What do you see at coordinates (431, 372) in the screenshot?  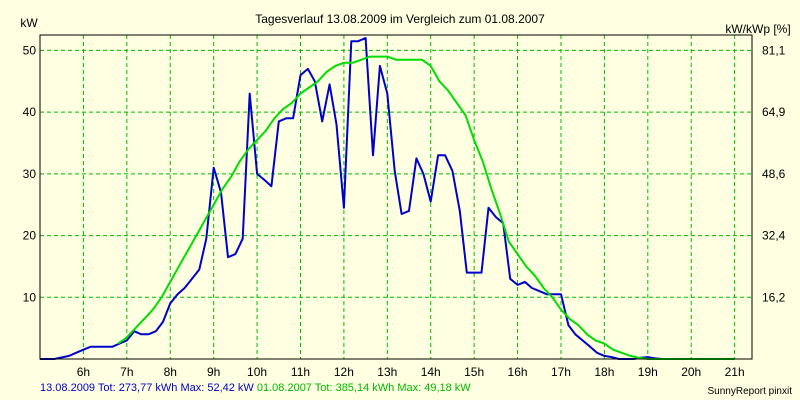 I see `x-tick-label: 14h` at bounding box center [431, 372].